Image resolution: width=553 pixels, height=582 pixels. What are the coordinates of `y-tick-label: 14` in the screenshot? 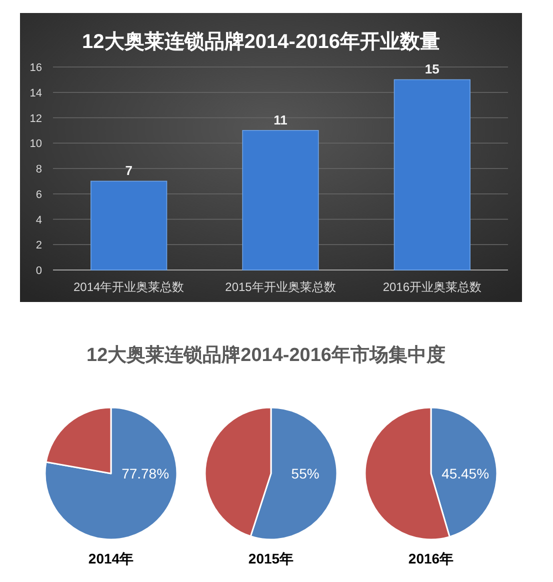 It's located at (36, 93).